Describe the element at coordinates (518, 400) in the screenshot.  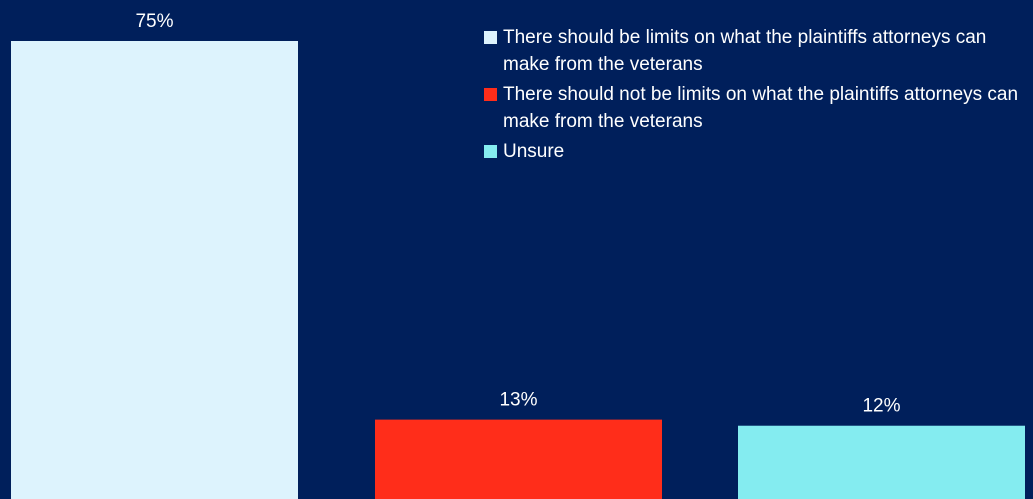
I see `data-label-no-limits: 13%` at that location.